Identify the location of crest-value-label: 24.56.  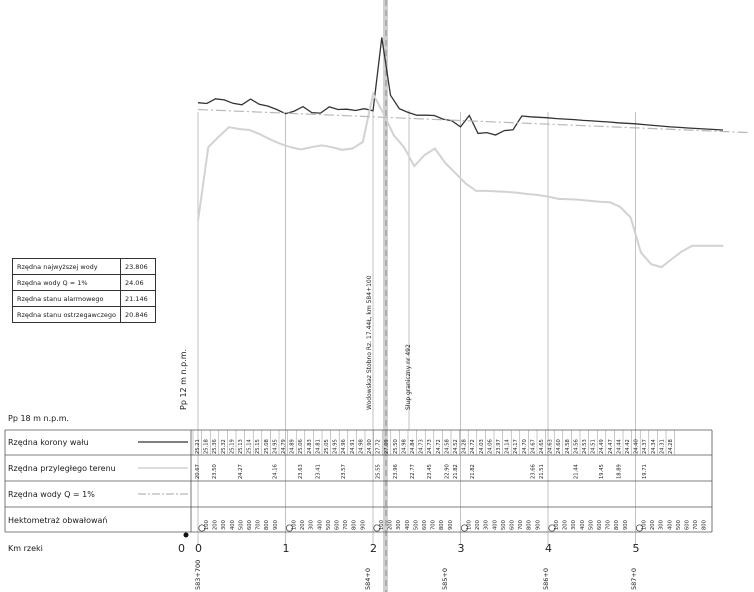
(576, 446).